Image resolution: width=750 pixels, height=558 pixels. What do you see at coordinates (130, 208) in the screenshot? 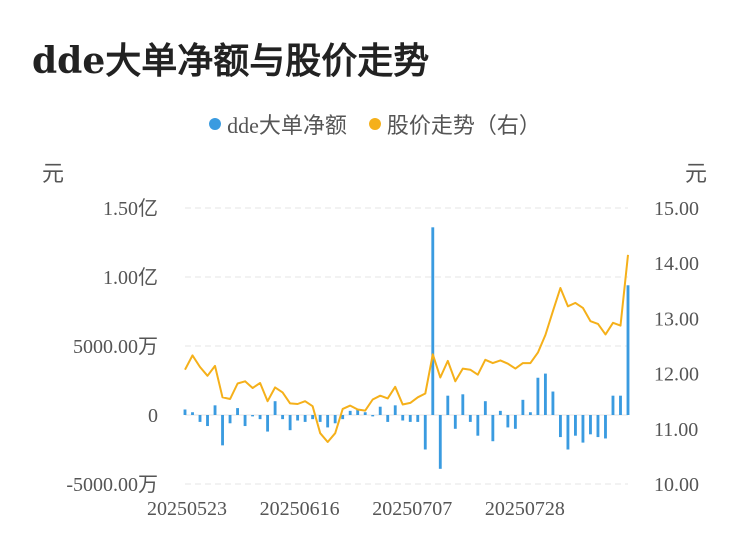
I see `left-tick-label: 1.50亿` at bounding box center [130, 208].